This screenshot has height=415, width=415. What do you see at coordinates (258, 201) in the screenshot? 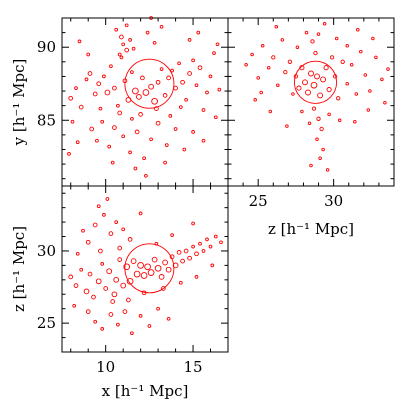
I see `x-tick-label: 25` at bounding box center [258, 201].